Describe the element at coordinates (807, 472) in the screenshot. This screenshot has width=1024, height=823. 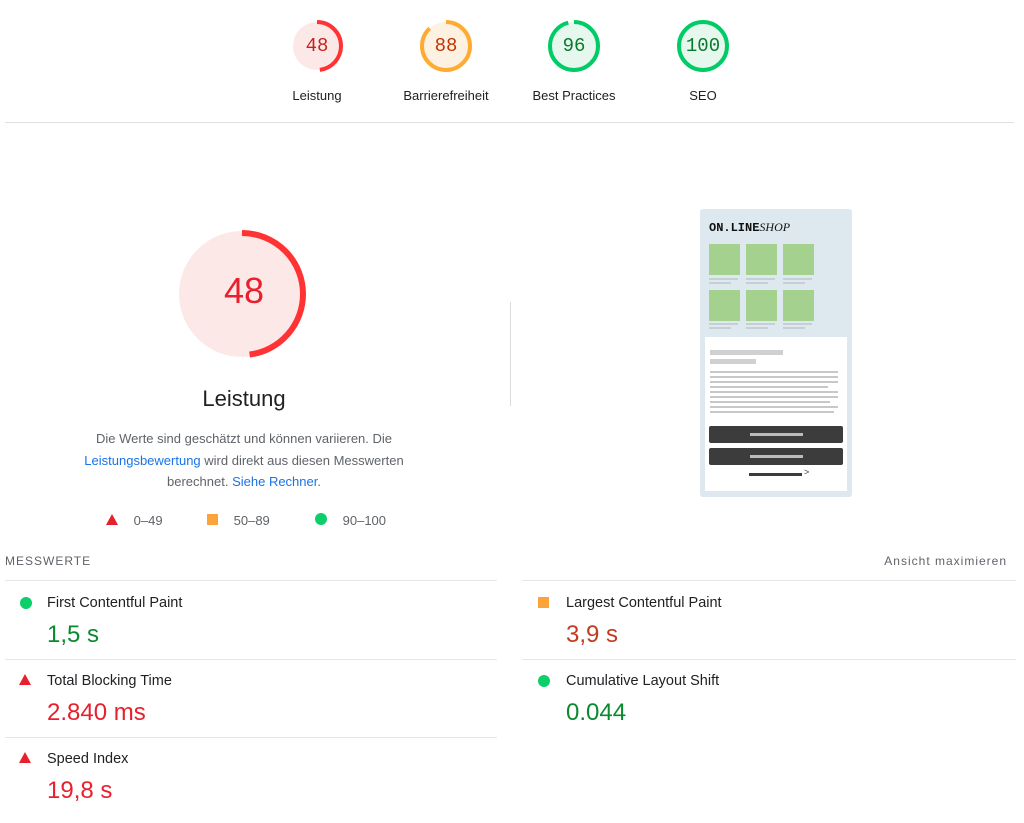
I see `chevron-right-icon: >` at that location.